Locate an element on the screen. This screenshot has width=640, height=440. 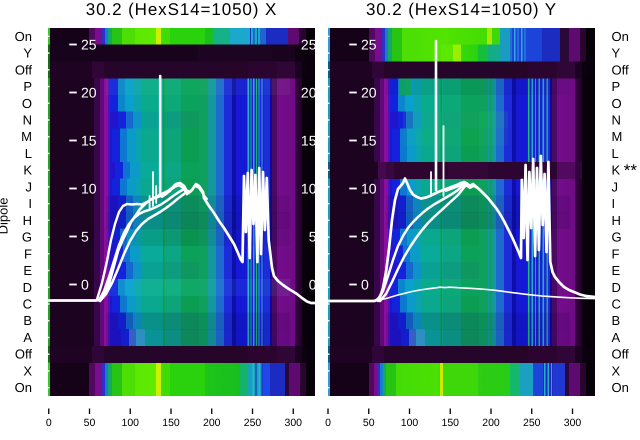
svg-text: 30.2 (HexS14=1050) Y is located at coordinates (461, 9).